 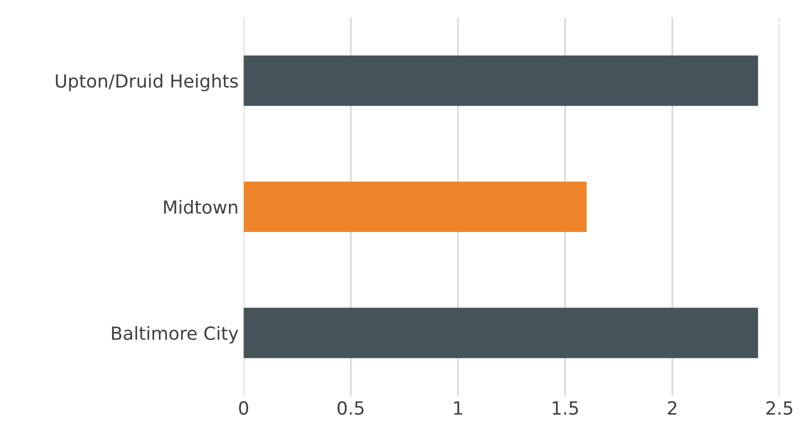 I want to click on x-tick-label: 1, so click(x=458, y=408).